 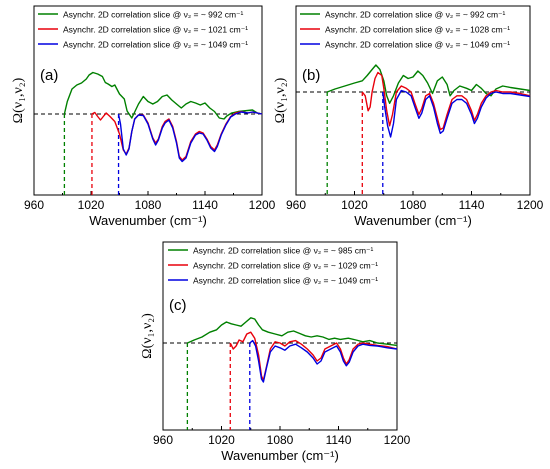 I want to click on panel-label: (b), so click(x=311, y=75).